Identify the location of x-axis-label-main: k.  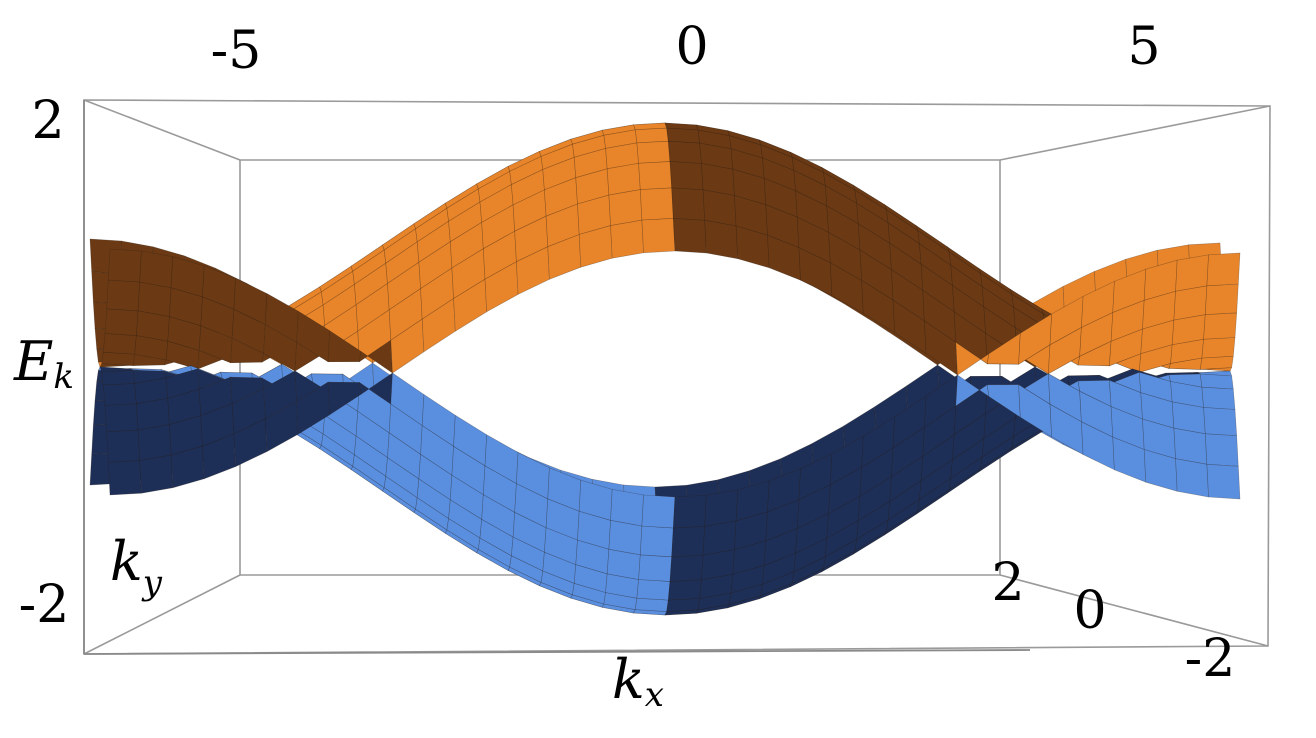
(628, 679).